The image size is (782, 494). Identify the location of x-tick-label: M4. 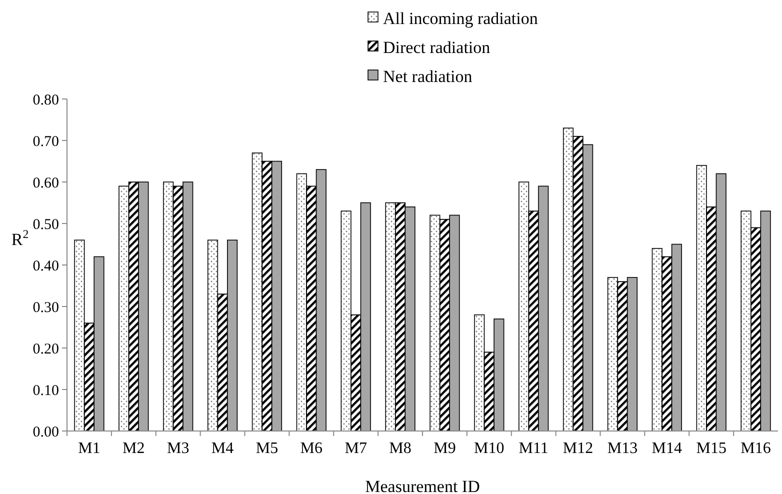
(222, 448).